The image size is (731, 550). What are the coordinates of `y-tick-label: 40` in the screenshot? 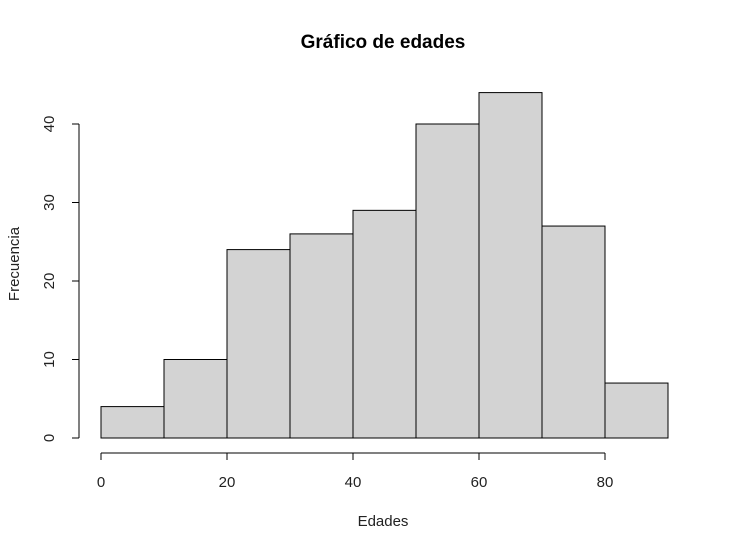 It's located at (49, 124).